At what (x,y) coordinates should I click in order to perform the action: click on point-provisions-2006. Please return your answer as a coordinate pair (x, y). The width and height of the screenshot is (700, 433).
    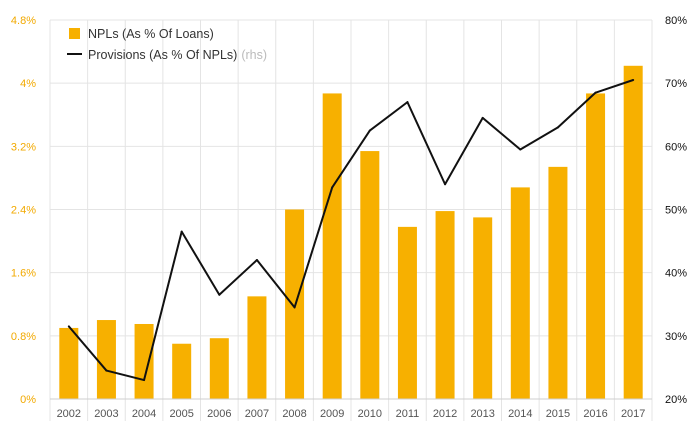
    Looking at the image, I should click on (219, 294).